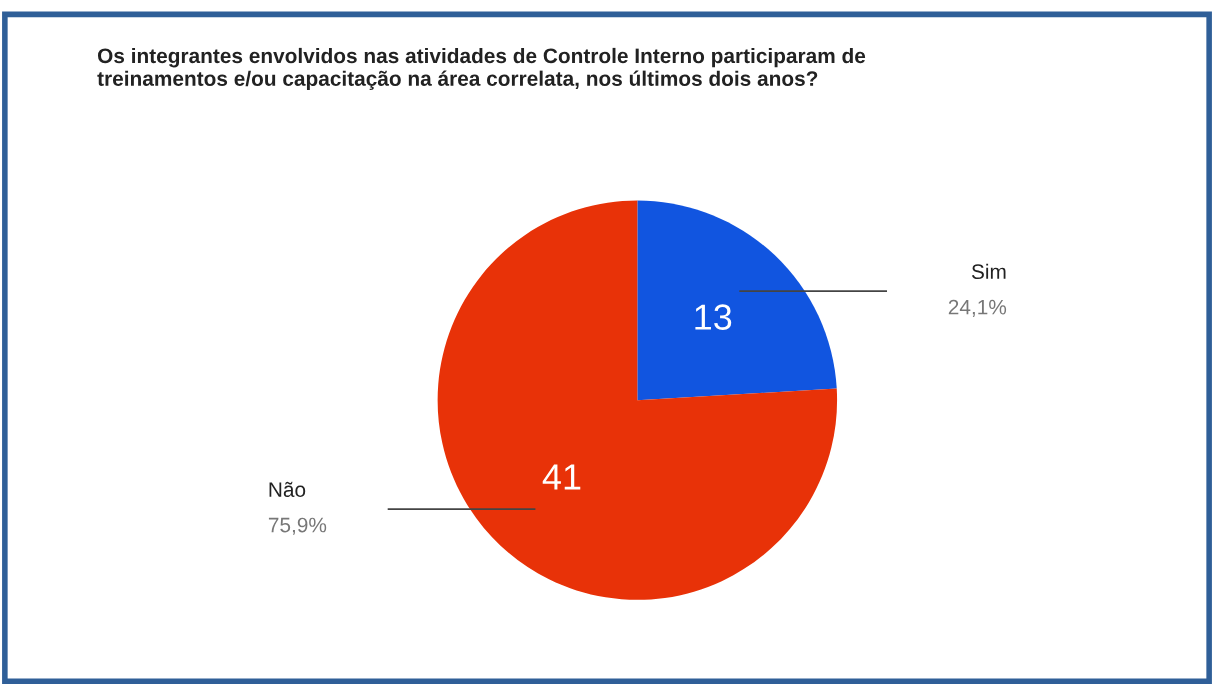 This screenshot has height=684, width=1214. What do you see at coordinates (287, 489) in the screenshot?
I see `slice-label: Não` at bounding box center [287, 489].